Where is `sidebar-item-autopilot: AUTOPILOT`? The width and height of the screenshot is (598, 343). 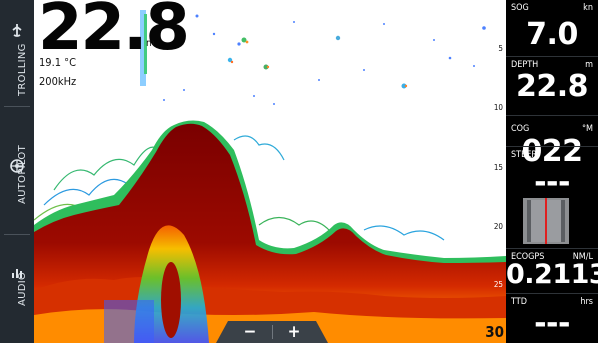 sidebar-item-autopilot: AUTOPILOT is located at coordinates (17, 170).